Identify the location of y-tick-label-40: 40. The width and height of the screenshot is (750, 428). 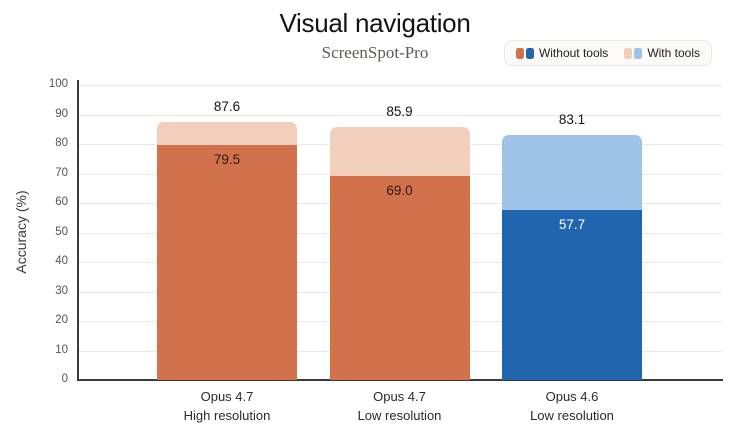
(61, 261).